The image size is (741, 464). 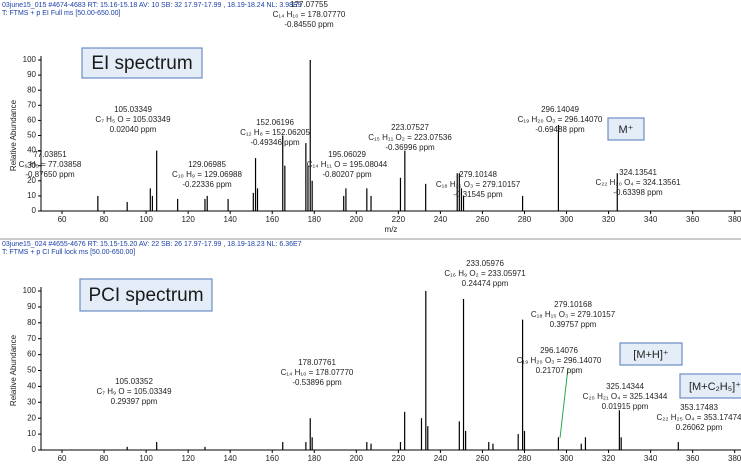 I want to click on x-tick-label: 260, so click(x=483, y=219).